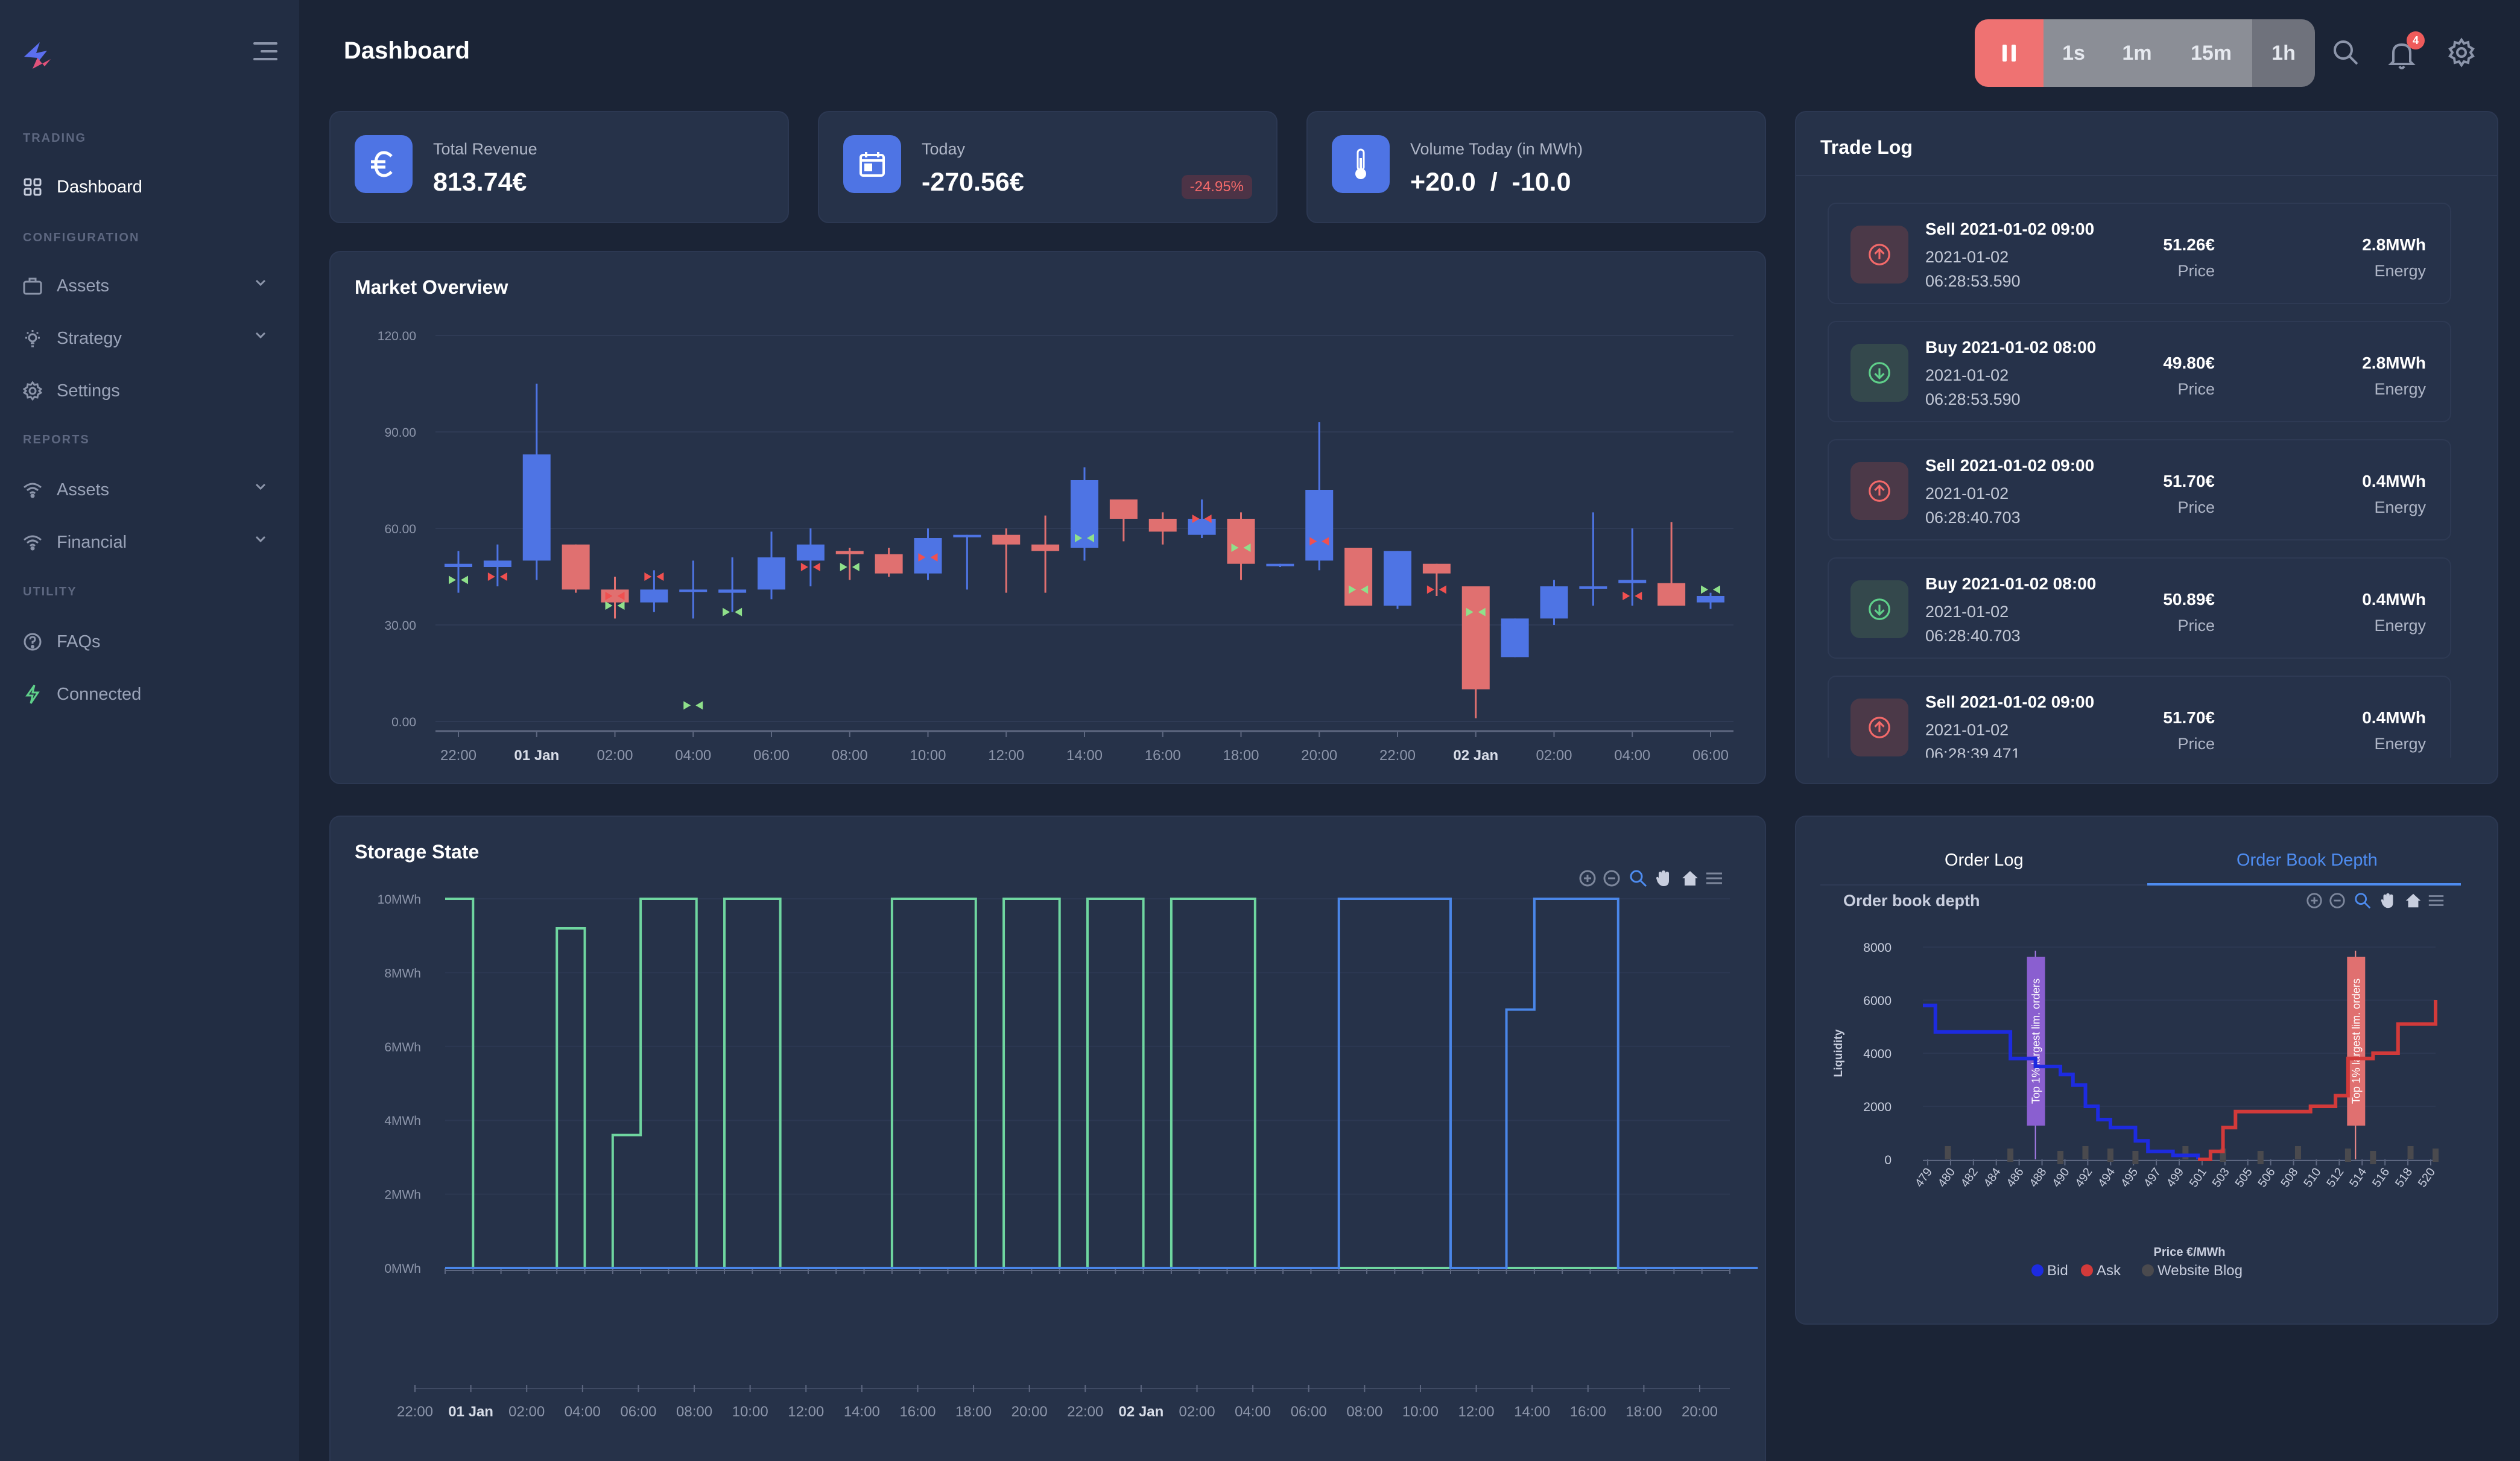 This screenshot has width=2520, height=1461. I want to click on sidebar-item-label: Connected, so click(100, 694).